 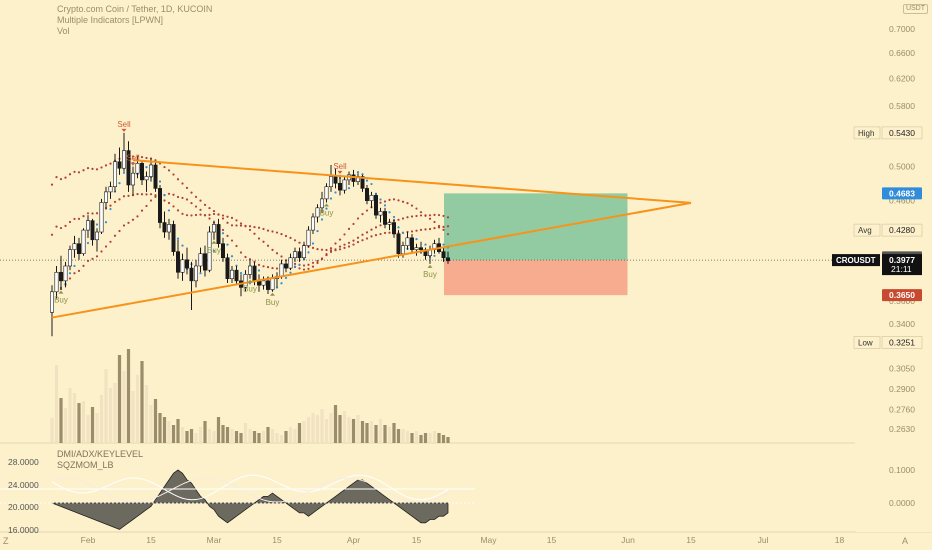 I want to click on price-label-box, so click(x=902, y=230).